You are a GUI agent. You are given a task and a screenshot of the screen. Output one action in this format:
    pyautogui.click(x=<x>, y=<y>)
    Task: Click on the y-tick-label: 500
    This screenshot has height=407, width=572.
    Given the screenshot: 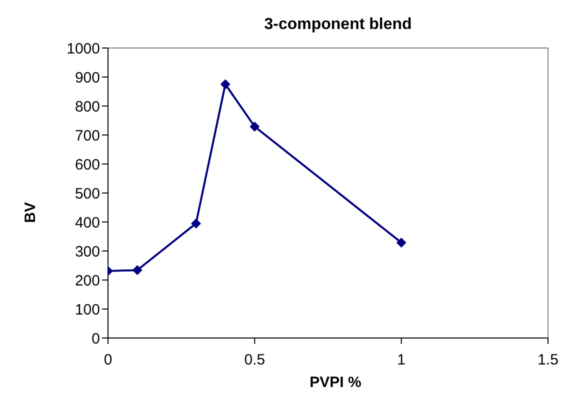 What is the action you would take?
    pyautogui.click(x=87, y=193)
    